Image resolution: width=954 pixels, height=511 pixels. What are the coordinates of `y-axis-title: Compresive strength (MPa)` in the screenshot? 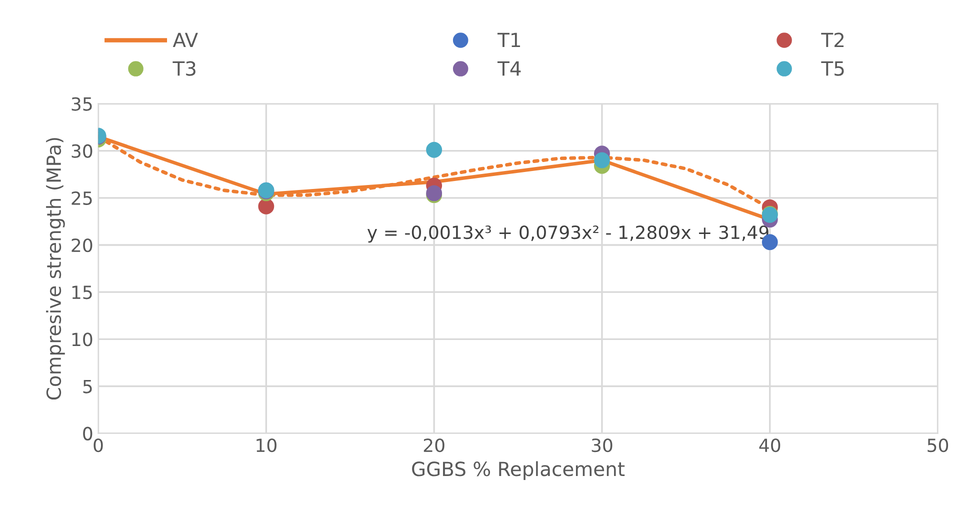 It's located at (55, 269).